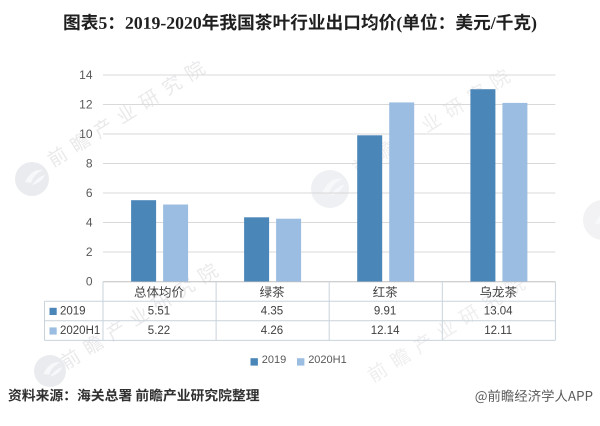 Image resolution: width=600 pixels, height=426 pixels. Describe the element at coordinates (385, 311) in the screenshot. I see `svg-text: 9.91` at that location.